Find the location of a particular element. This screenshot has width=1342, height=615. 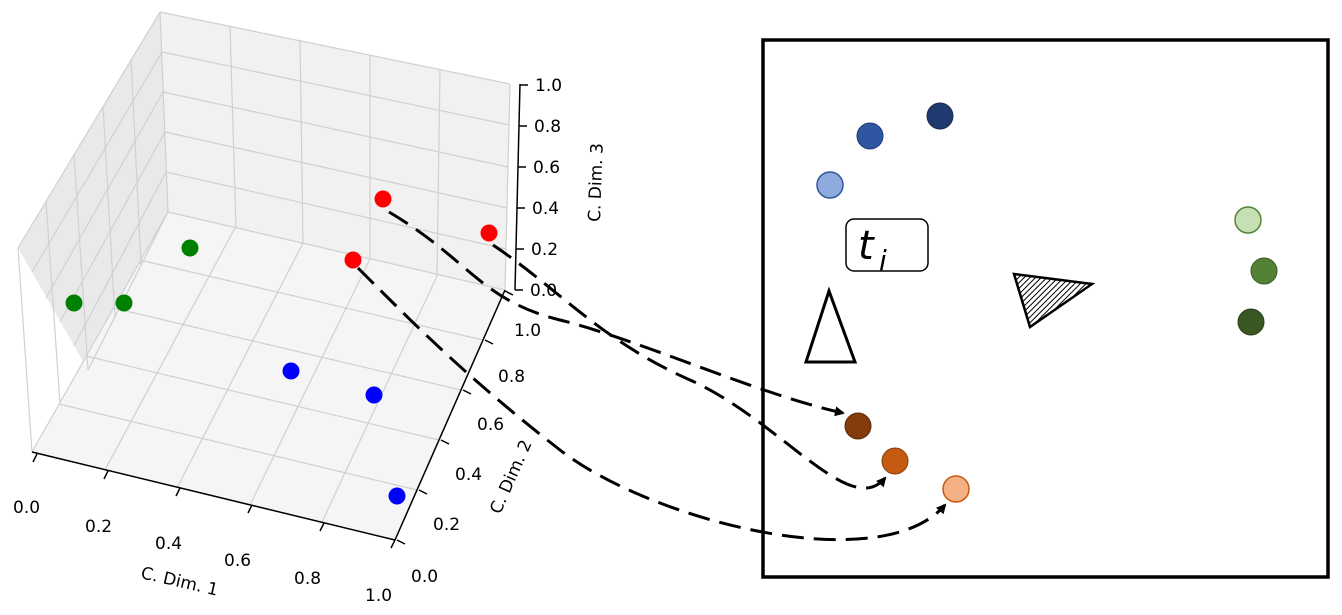

x-axis-ticks: 0.0 0.2 0.4 0.6 0.8 1.0 is located at coordinates (204, 529).